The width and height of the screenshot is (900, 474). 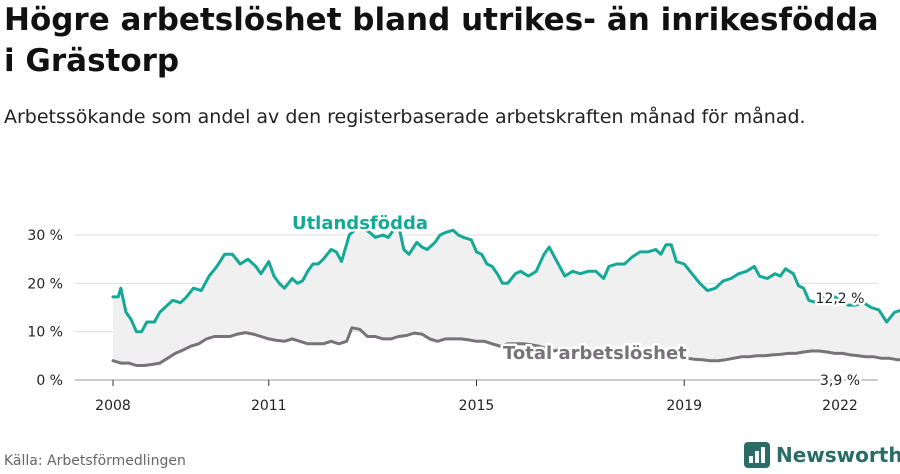 What do you see at coordinates (45, 333) in the screenshot?
I see `y-tick-label: 10 %` at bounding box center [45, 333].